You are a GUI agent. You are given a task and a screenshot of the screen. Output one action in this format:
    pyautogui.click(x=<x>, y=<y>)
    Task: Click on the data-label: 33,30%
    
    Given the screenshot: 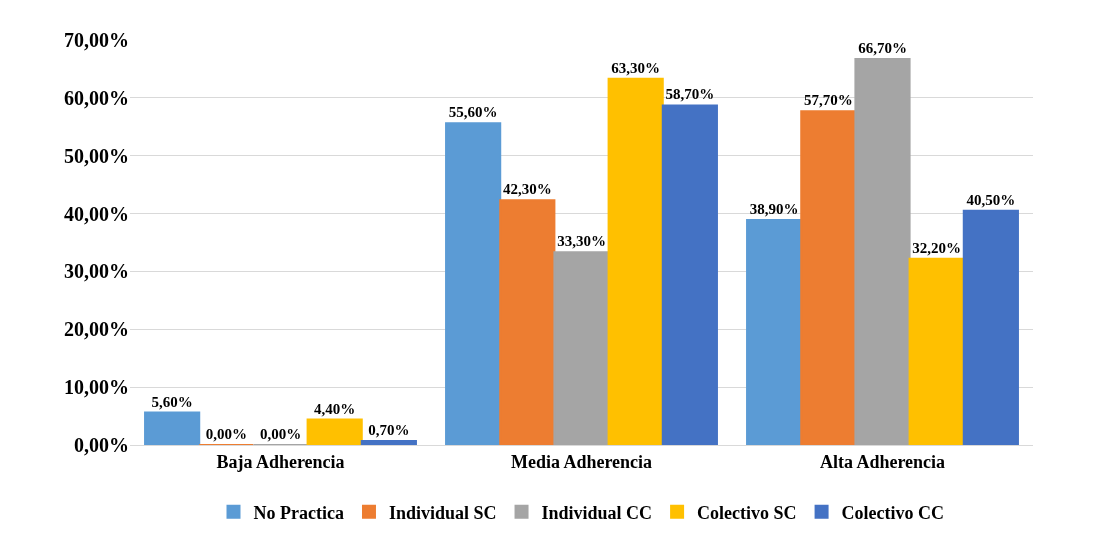 What is the action you would take?
    pyautogui.click(x=581, y=241)
    